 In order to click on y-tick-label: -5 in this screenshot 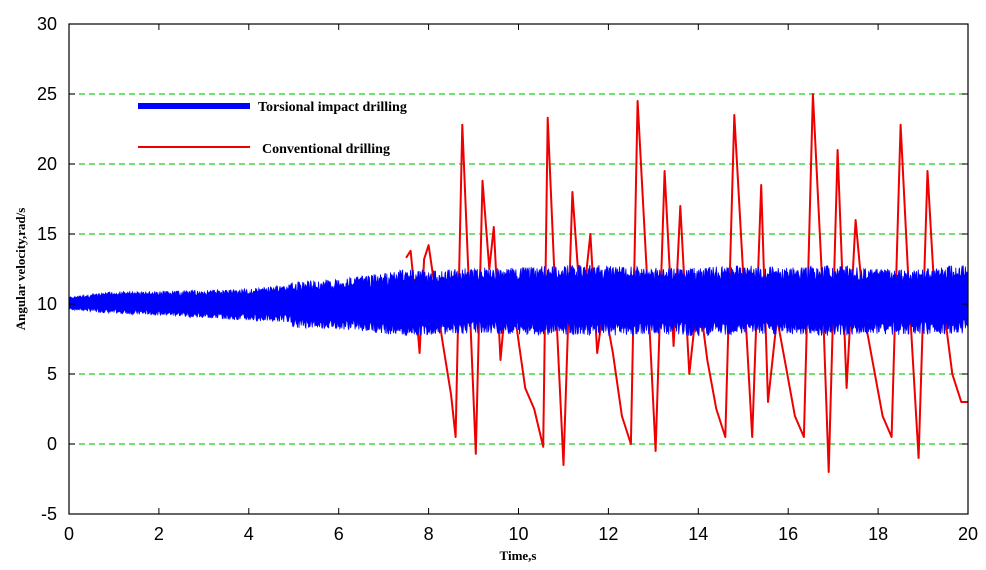, I will do `click(49, 514)`.